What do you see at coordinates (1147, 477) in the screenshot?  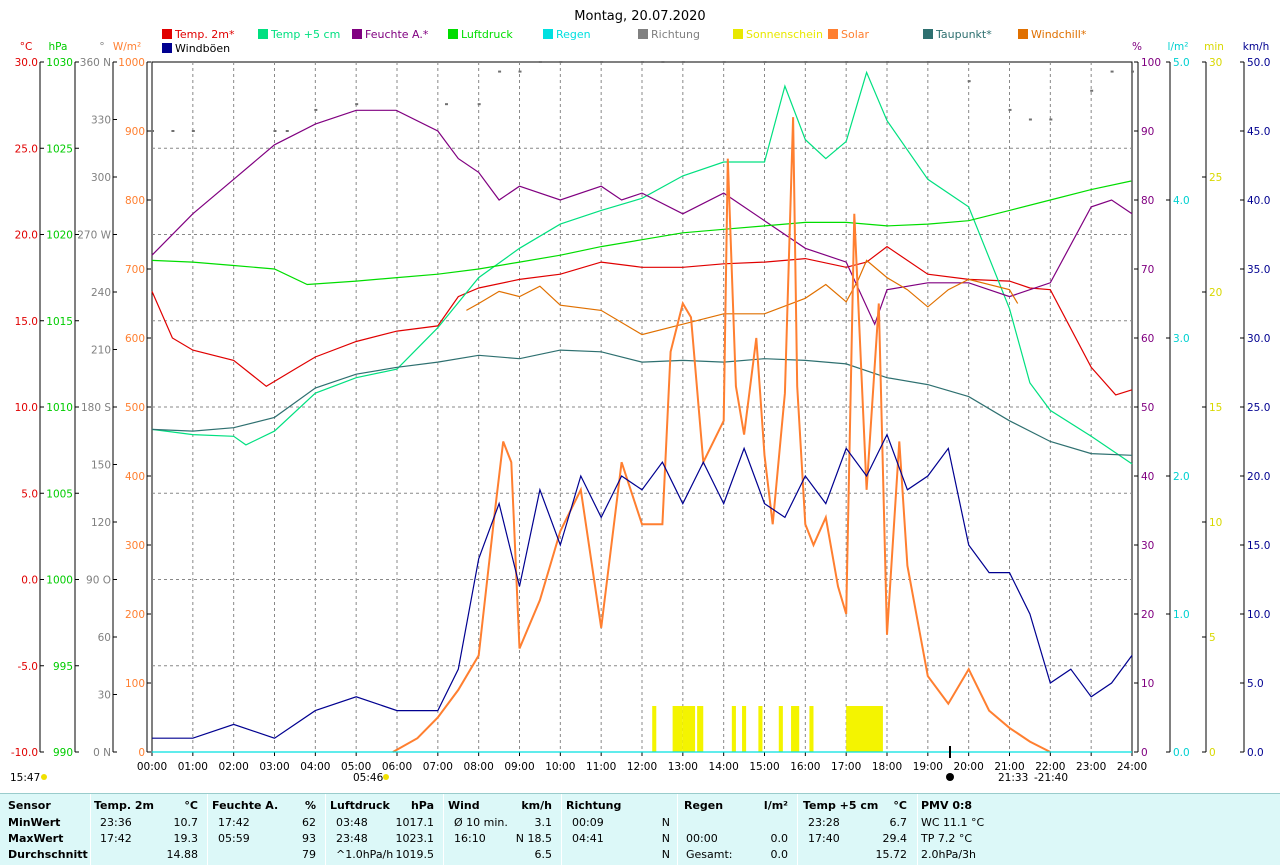 I see `right-tick-label: 40` at bounding box center [1147, 477].